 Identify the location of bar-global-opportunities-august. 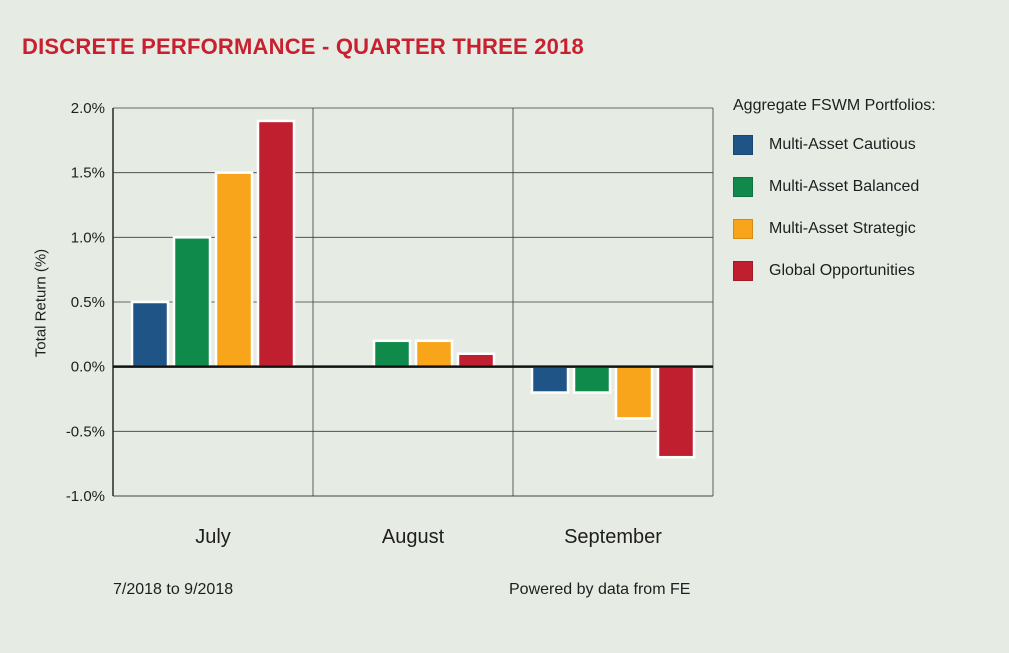
(476, 360).